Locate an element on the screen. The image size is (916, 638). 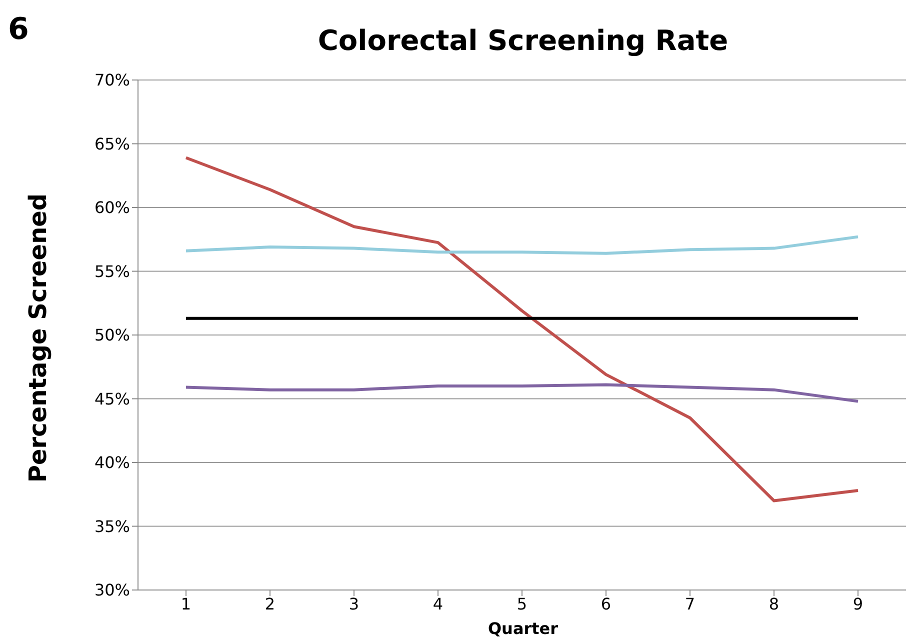
y-tick-label: 55% is located at coordinates (112, 271).